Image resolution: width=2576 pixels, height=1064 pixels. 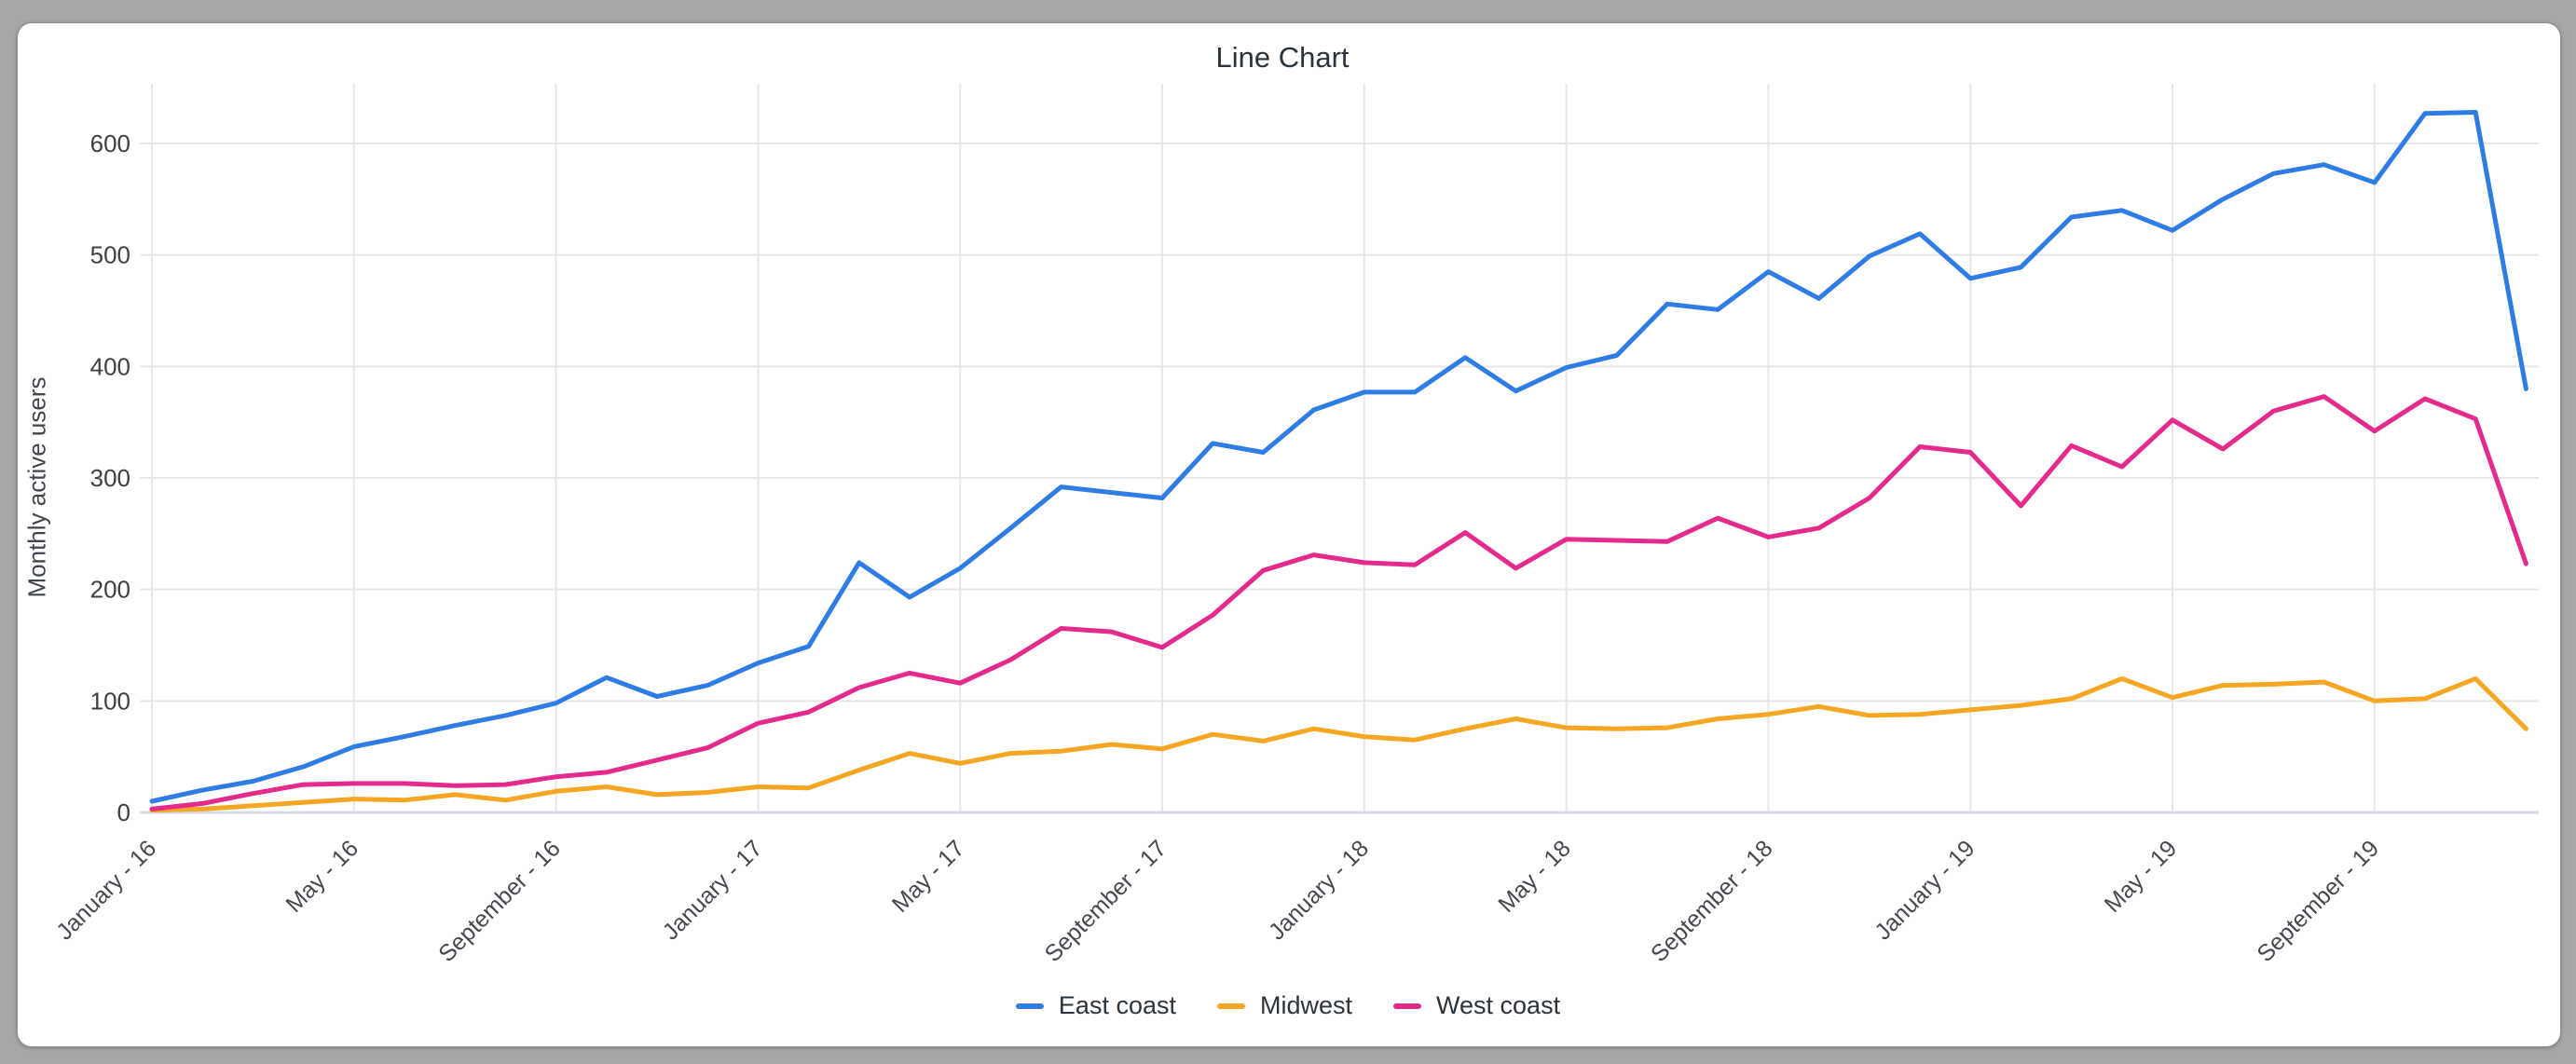 I want to click on y-tick-label: 500, so click(x=110, y=255).